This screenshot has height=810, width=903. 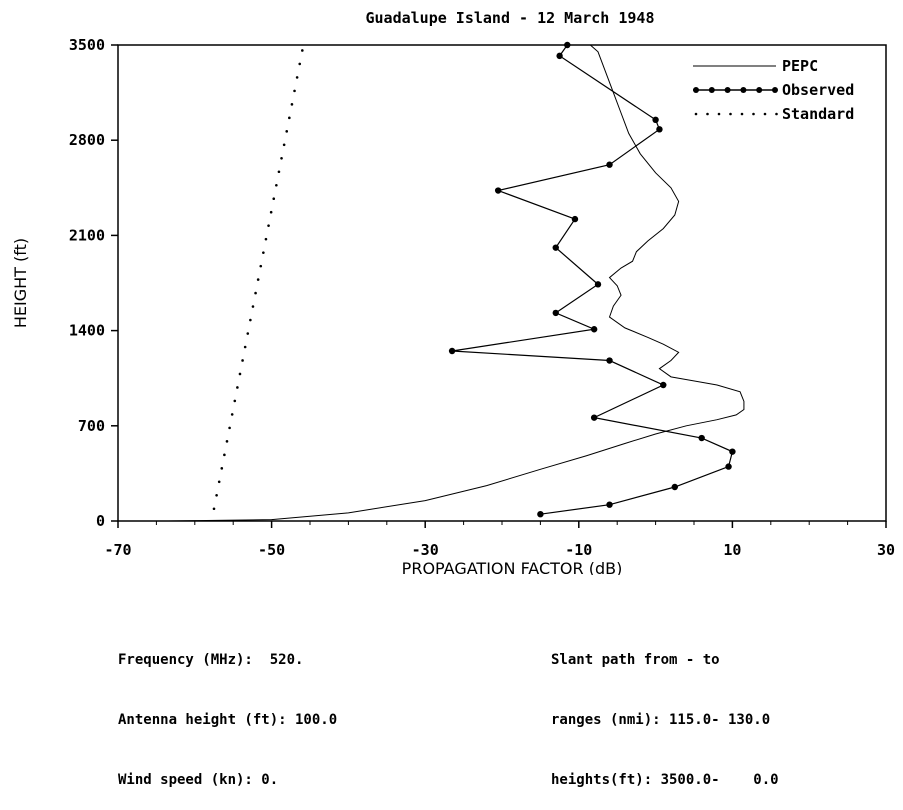 What do you see at coordinates (510, 18) in the screenshot?
I see `chart-title: Guadalupe Island - 12 March 1948` at bounding box center [510, 18].